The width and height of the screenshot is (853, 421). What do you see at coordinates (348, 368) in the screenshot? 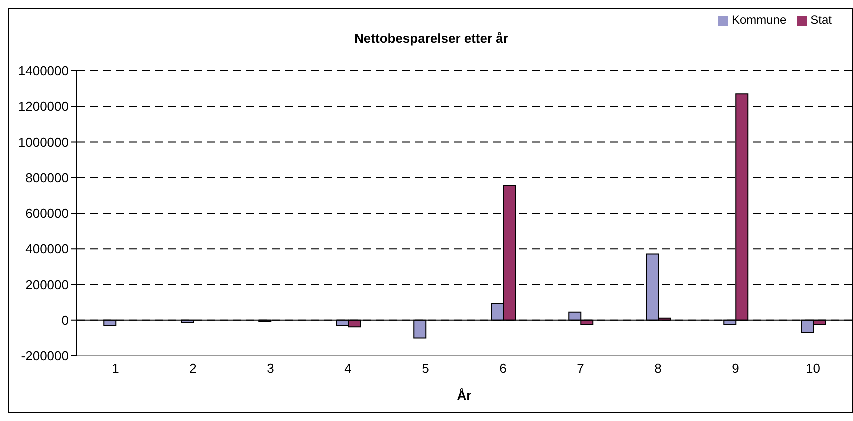
I see `x-tick-label: 4` at bounding box center [348, 368].